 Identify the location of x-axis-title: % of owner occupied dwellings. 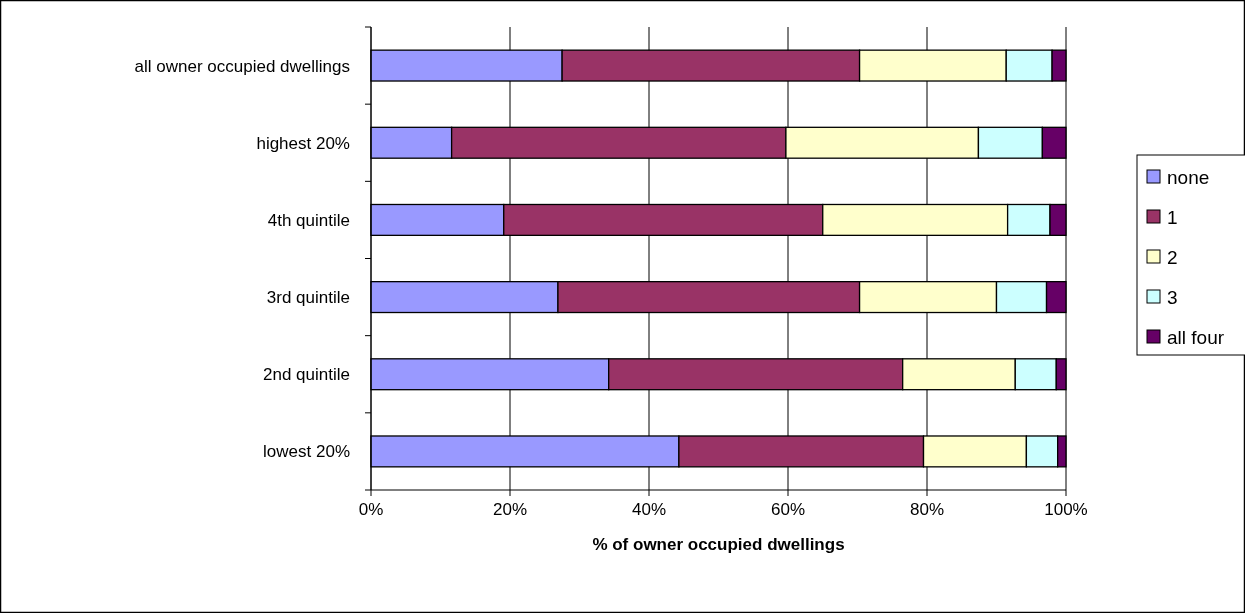
(718, 544).